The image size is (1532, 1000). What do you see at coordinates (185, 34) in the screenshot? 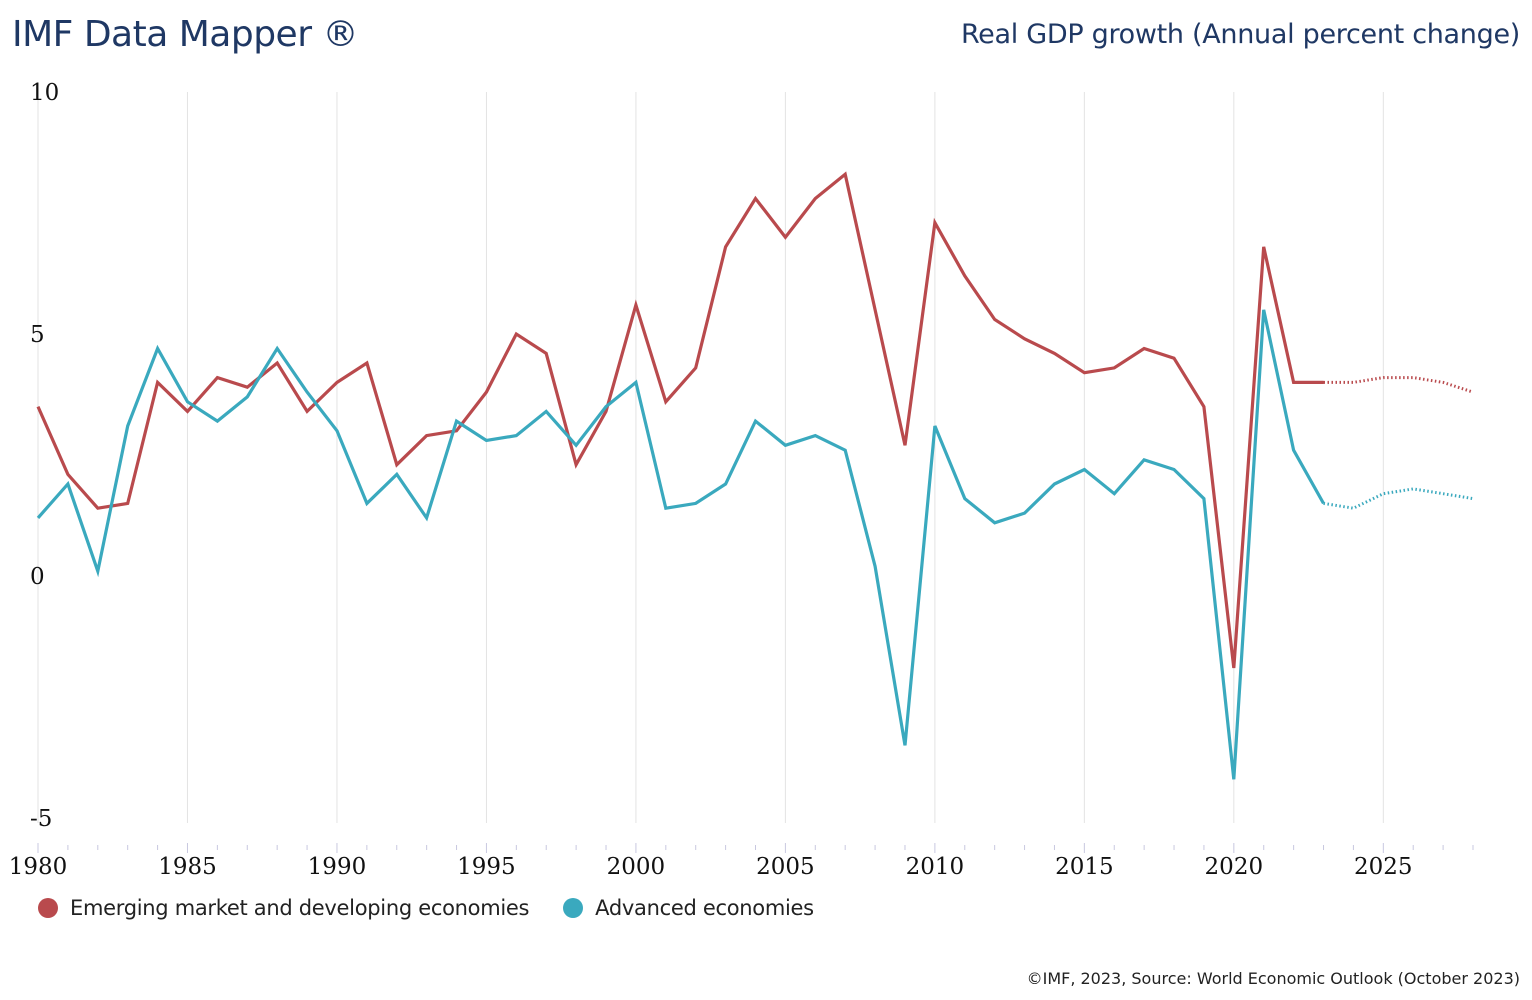
I see `brand-title: IMF Data Mapper ®` at bounding box center [185, 34].